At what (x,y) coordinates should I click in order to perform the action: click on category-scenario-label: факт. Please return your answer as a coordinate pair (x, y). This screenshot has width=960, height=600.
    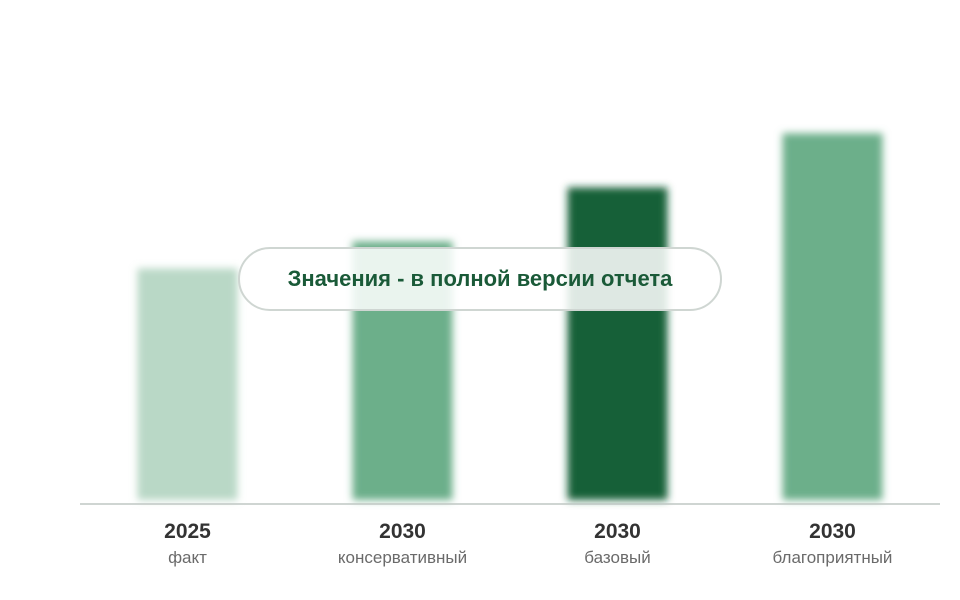
    Looking at the image, I should click on (187, 557).